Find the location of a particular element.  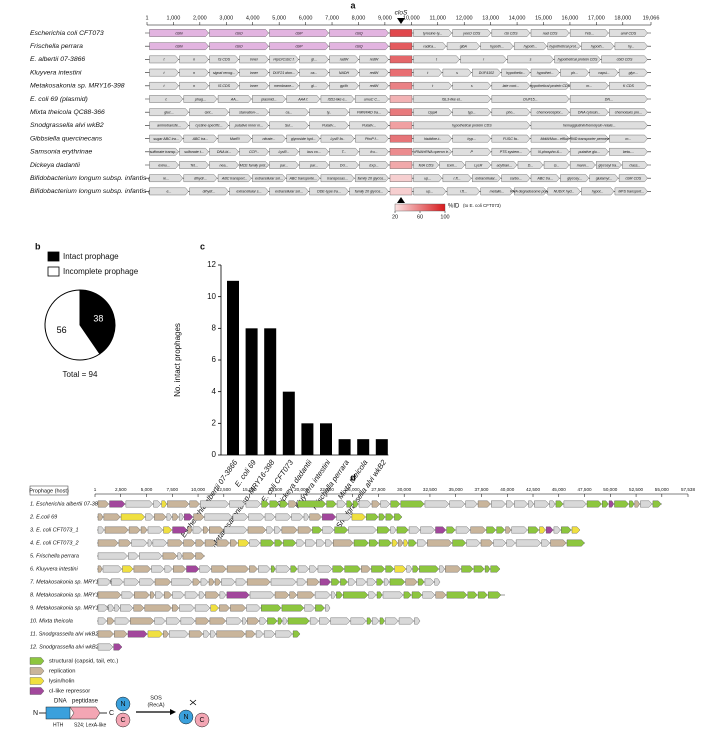

schematic-label: C is located at coordinates (111, 713).